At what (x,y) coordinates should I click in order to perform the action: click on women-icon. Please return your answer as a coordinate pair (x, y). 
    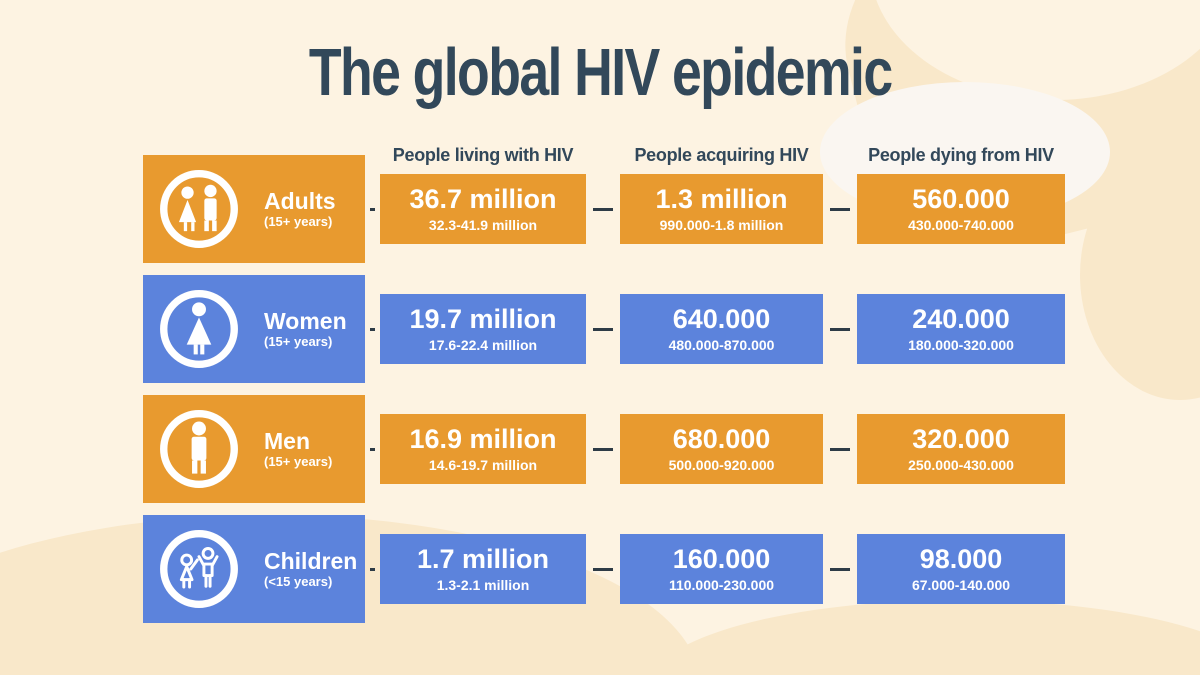
    Looking at the image, I should click on (199, 329).